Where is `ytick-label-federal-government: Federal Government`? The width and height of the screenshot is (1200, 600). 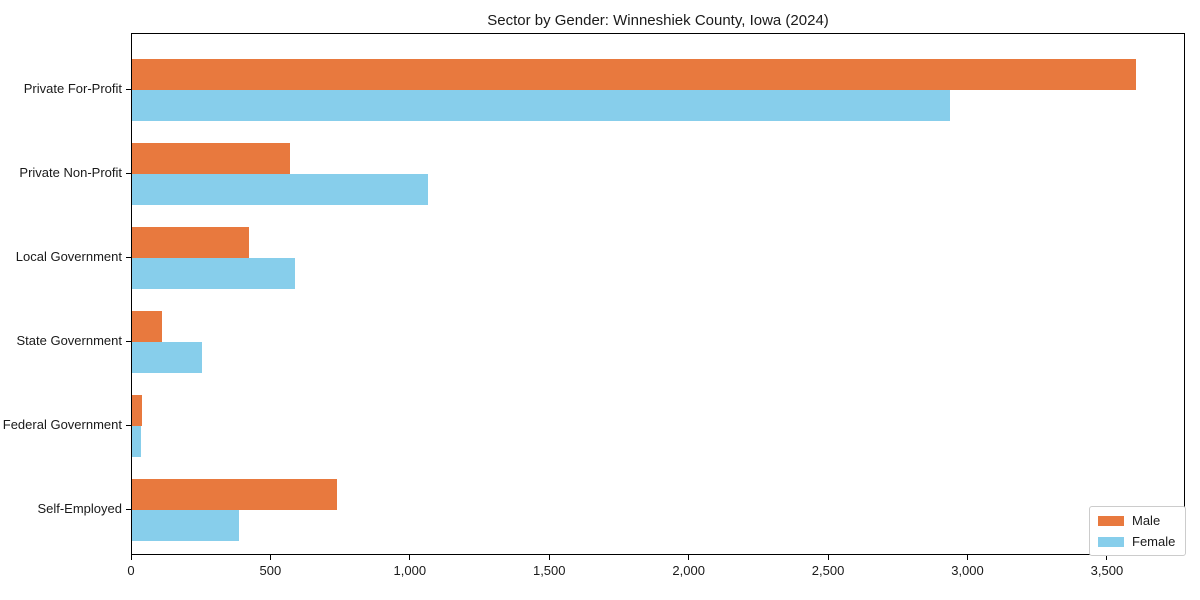
ytick-label-federal-government: Federal Government is located at coordinates (62, 424).